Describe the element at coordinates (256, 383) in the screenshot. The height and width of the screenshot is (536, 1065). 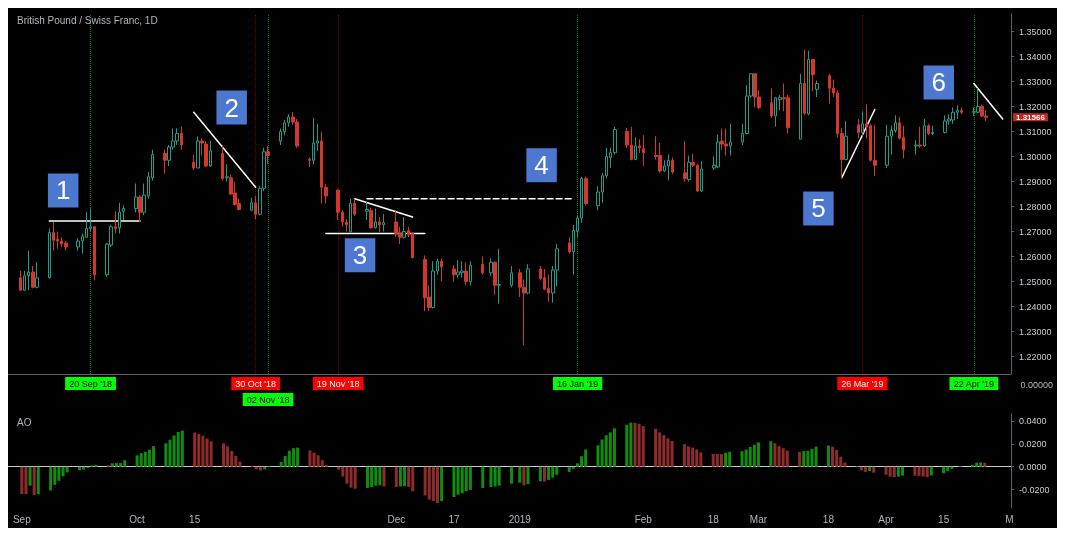
I see `ref-line-label: 30 Oct '18` at that location.